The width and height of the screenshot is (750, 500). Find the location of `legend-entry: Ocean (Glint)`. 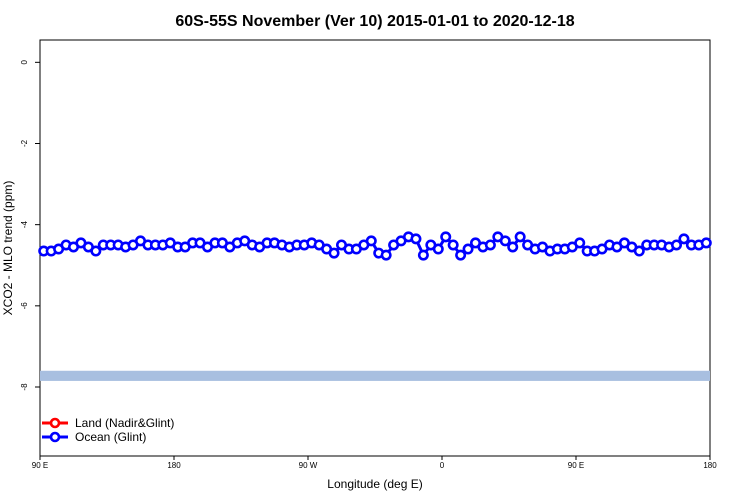

legend-entry: Ocean (Glint) is located at coordinates (110, 437).